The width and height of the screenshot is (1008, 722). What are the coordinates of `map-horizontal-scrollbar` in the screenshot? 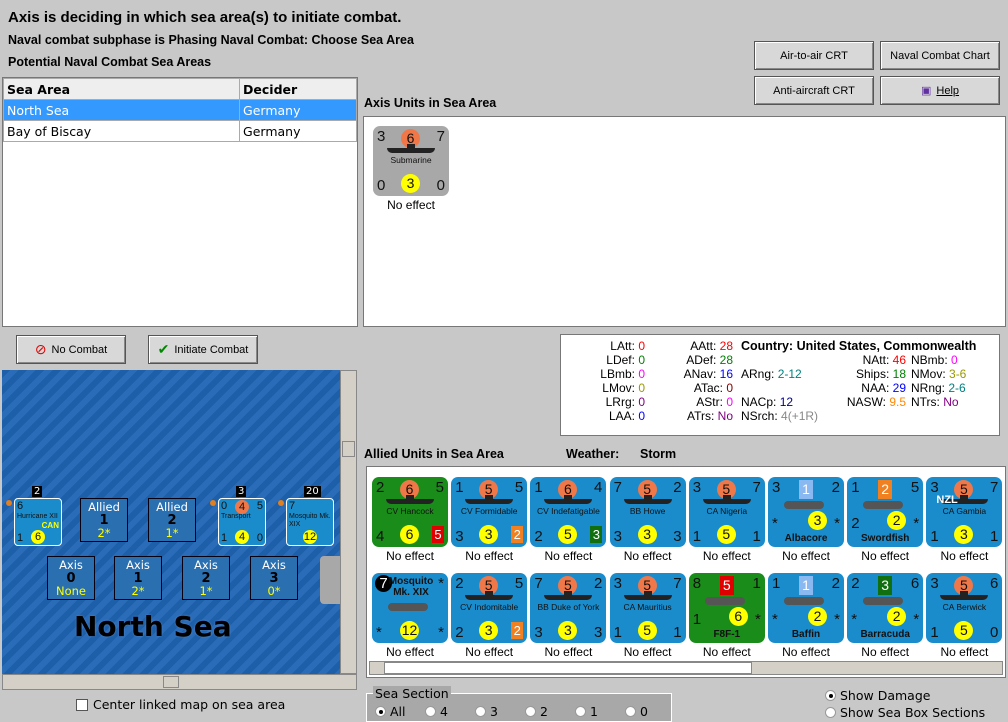 It's located at (179, 682).